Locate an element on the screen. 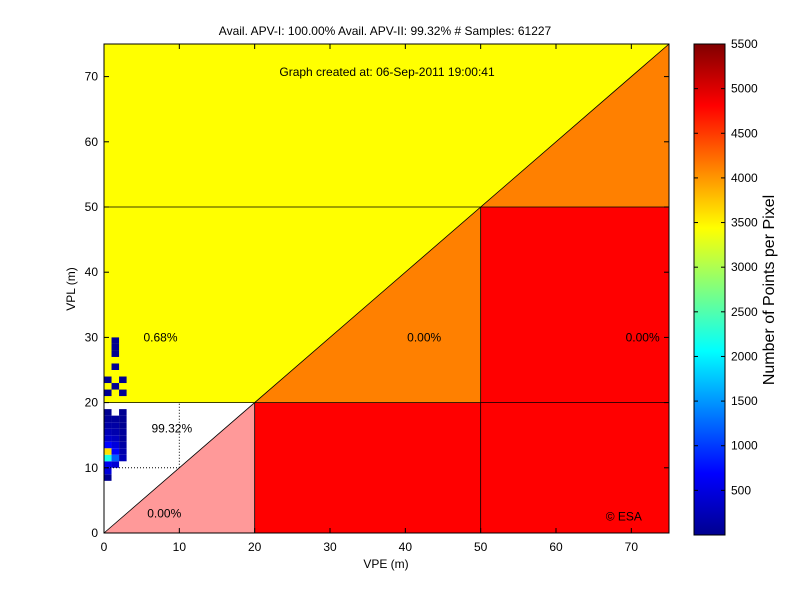 The image size is (801, 600). y-tick-label: 0 is located at coordinates (94, 533).